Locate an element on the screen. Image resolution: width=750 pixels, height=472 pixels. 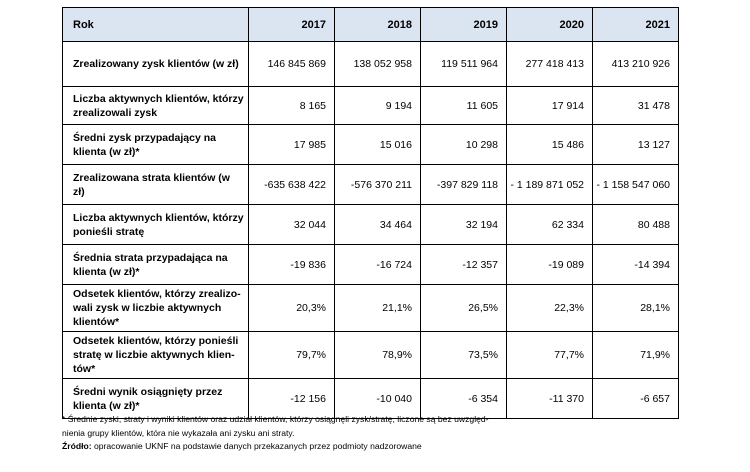
cell-value: 17 914 is located at coordinates (549, 105).